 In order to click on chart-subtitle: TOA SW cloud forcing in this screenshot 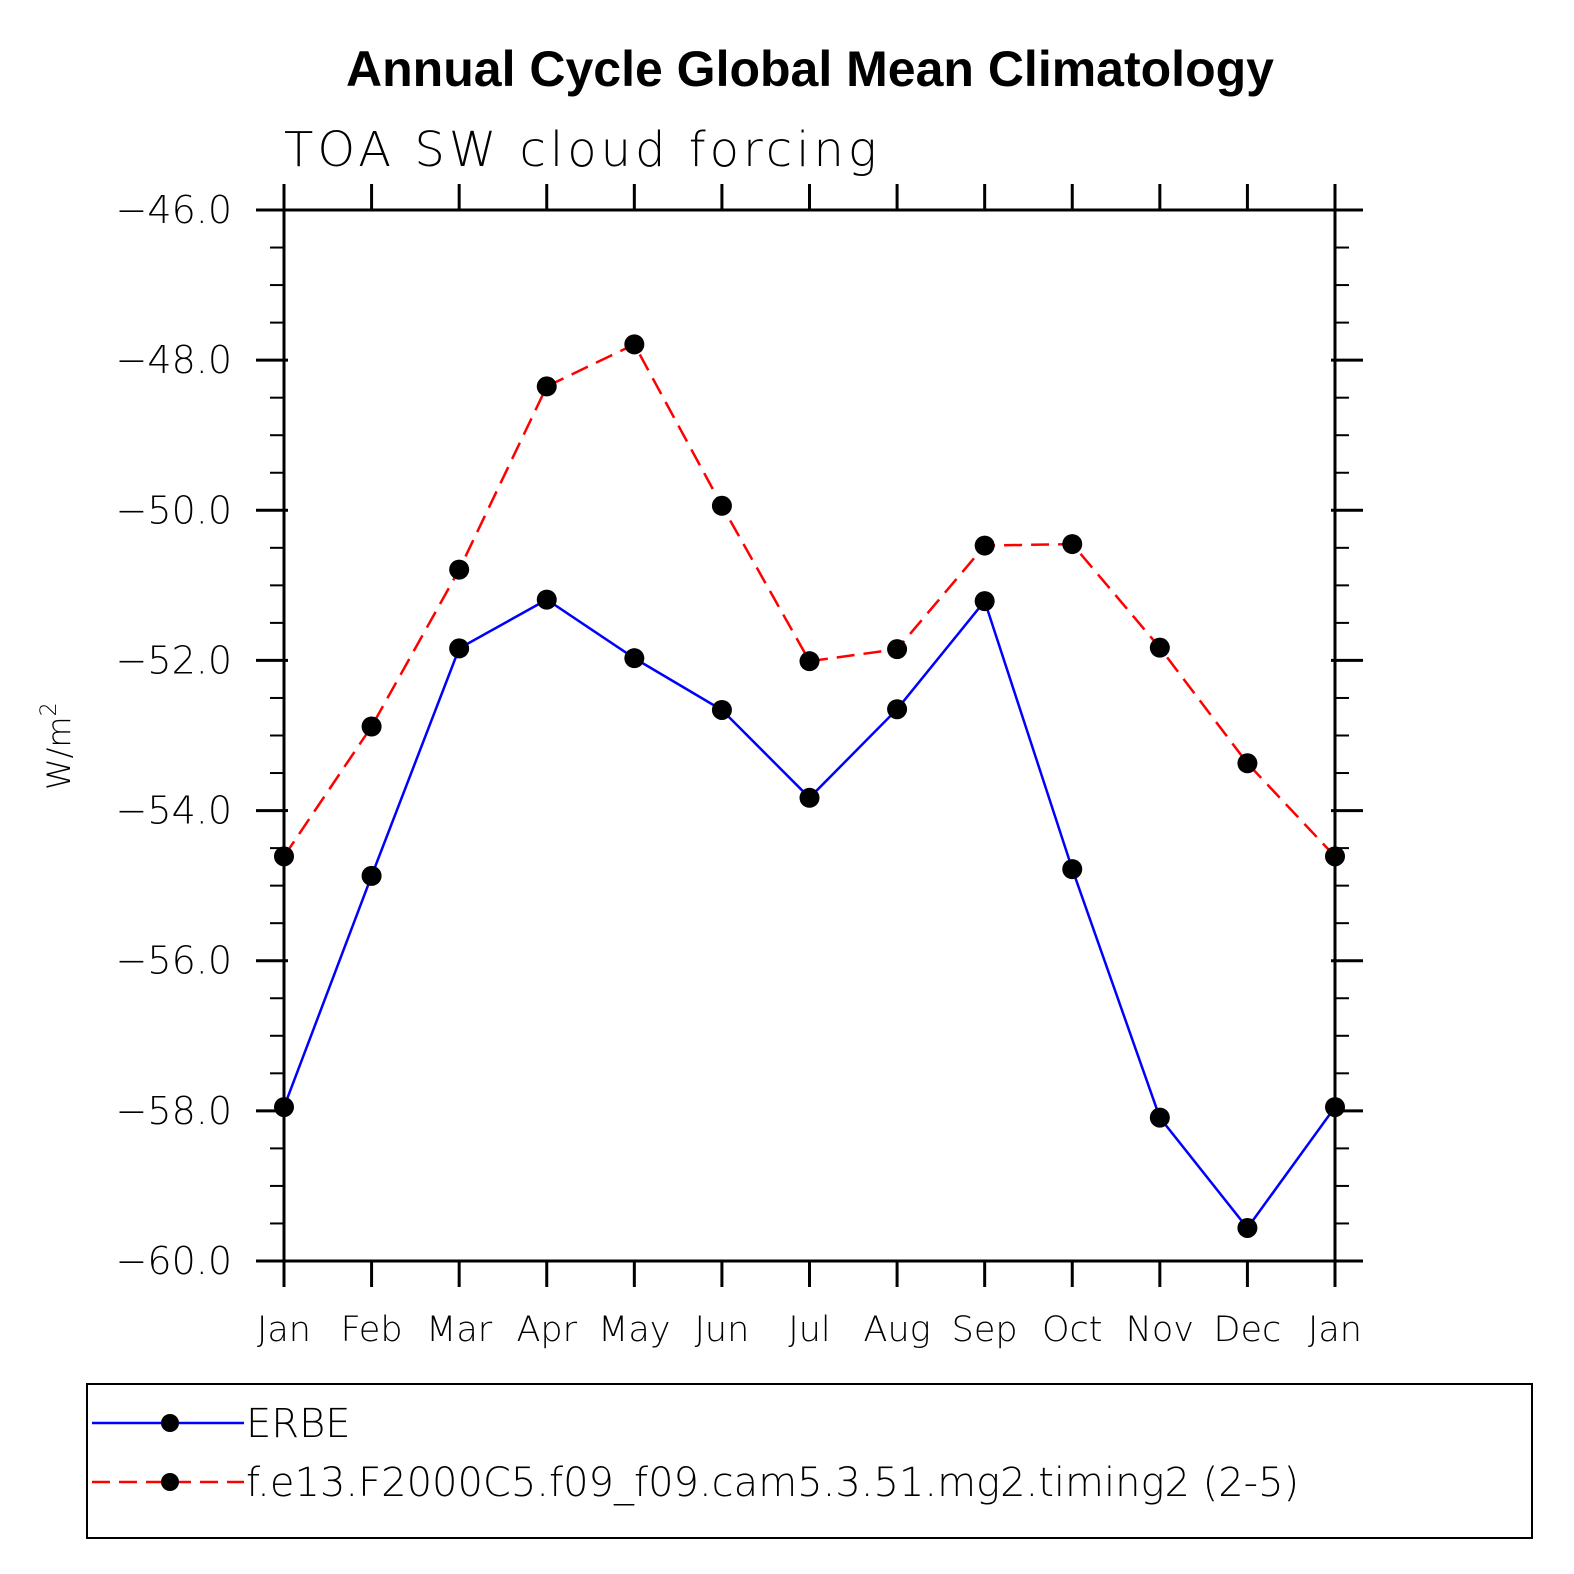, I will do `click(582, 150)`.